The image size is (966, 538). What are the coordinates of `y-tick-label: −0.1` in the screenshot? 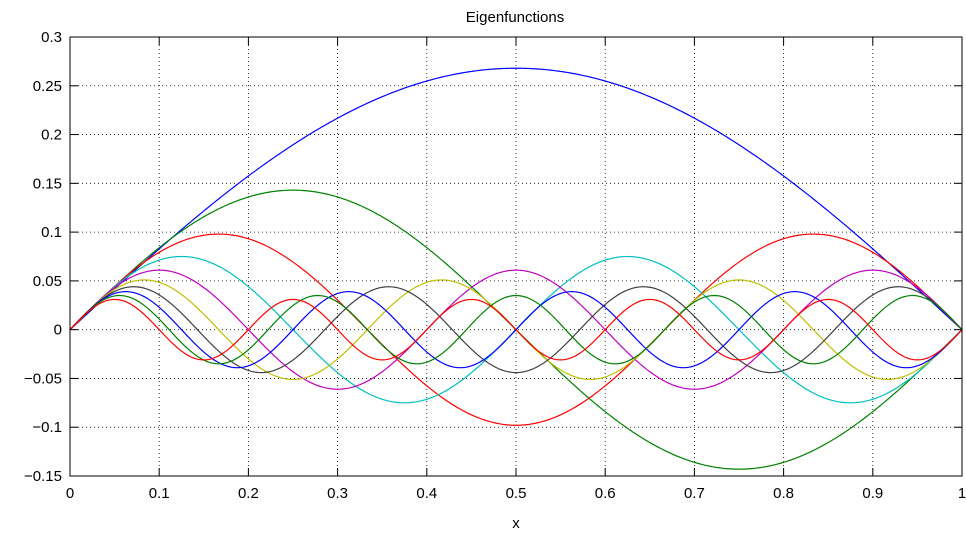 It's located at (47, 427).